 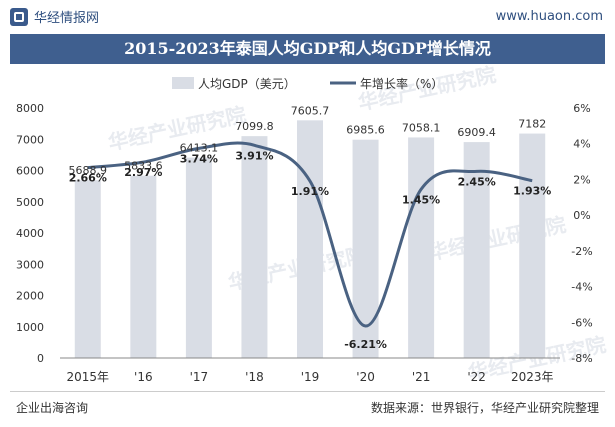 What do you see at coordinates (476, 132) in the screenshot?
I see `bar-value-label: 6909.4` at bounding box center [476, 132].